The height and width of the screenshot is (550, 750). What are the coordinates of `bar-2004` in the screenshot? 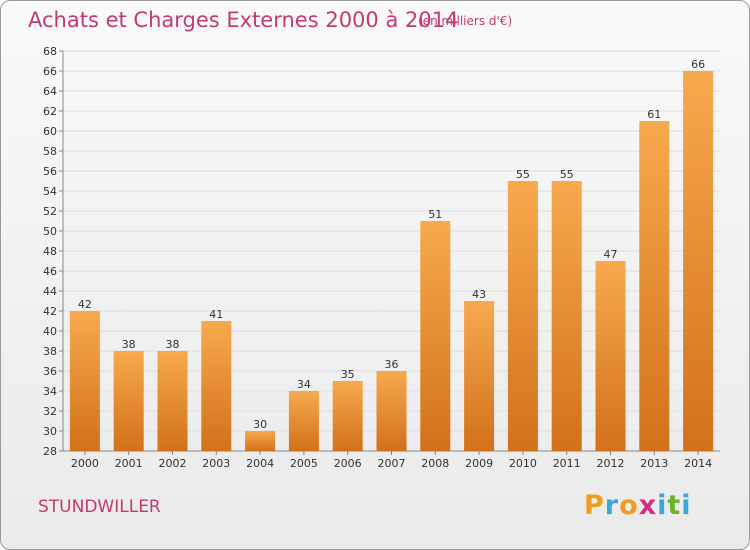 It's located at (260, 441).